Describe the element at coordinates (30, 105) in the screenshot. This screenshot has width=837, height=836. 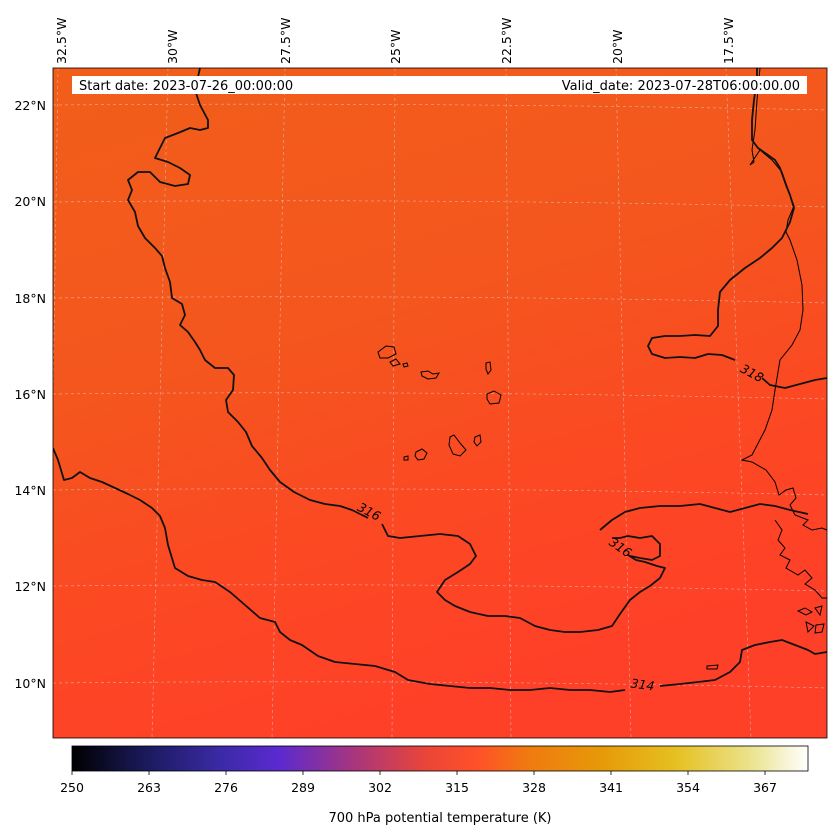
I see `lat-label: 22°N` at that location.